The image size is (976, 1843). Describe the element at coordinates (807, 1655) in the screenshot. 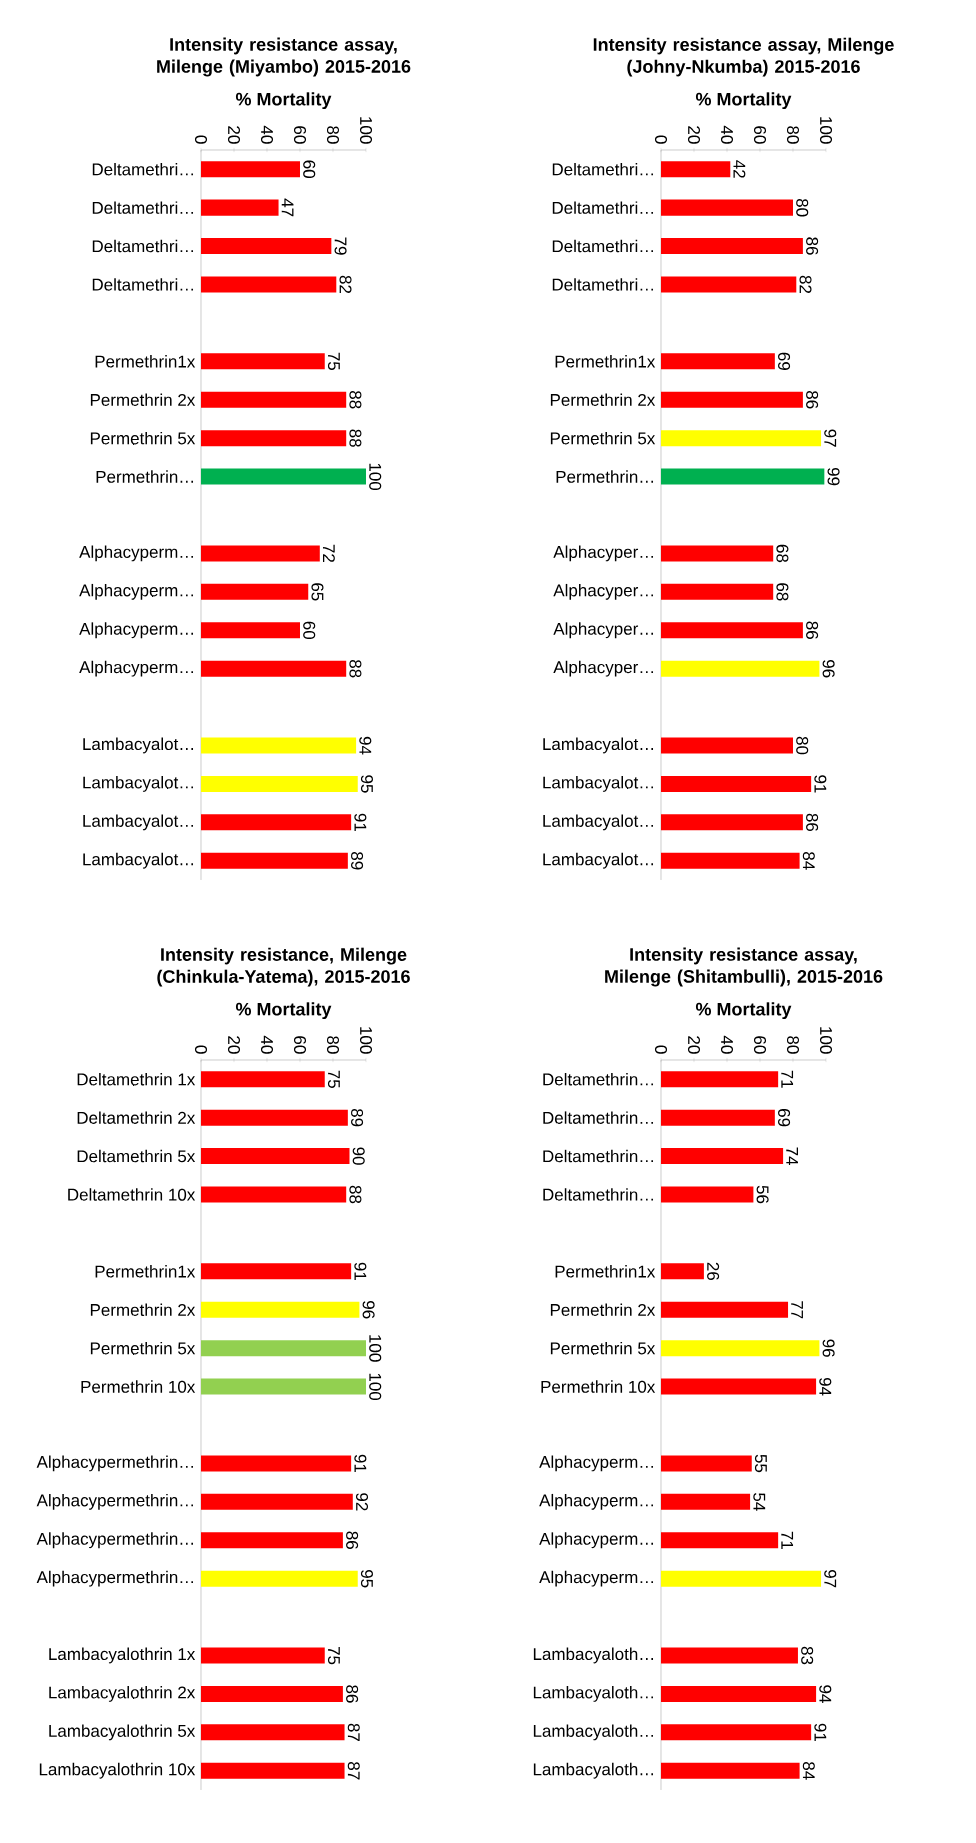

I see `data-label: 83` at that location.